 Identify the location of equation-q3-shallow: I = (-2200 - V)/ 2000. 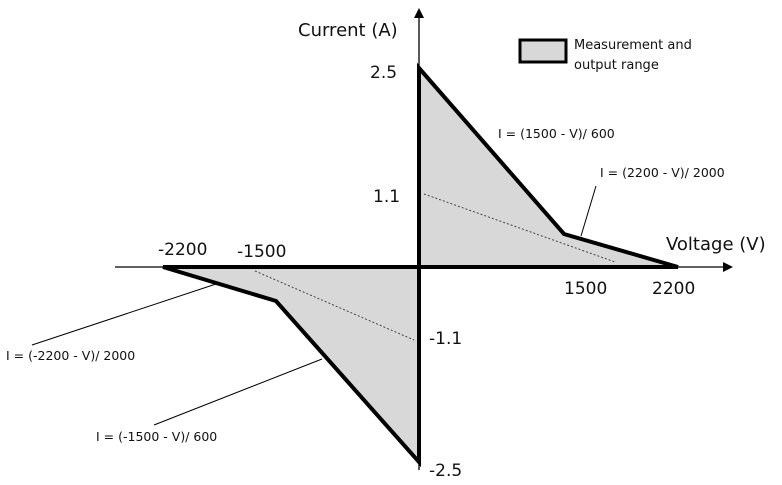
(70, 355).